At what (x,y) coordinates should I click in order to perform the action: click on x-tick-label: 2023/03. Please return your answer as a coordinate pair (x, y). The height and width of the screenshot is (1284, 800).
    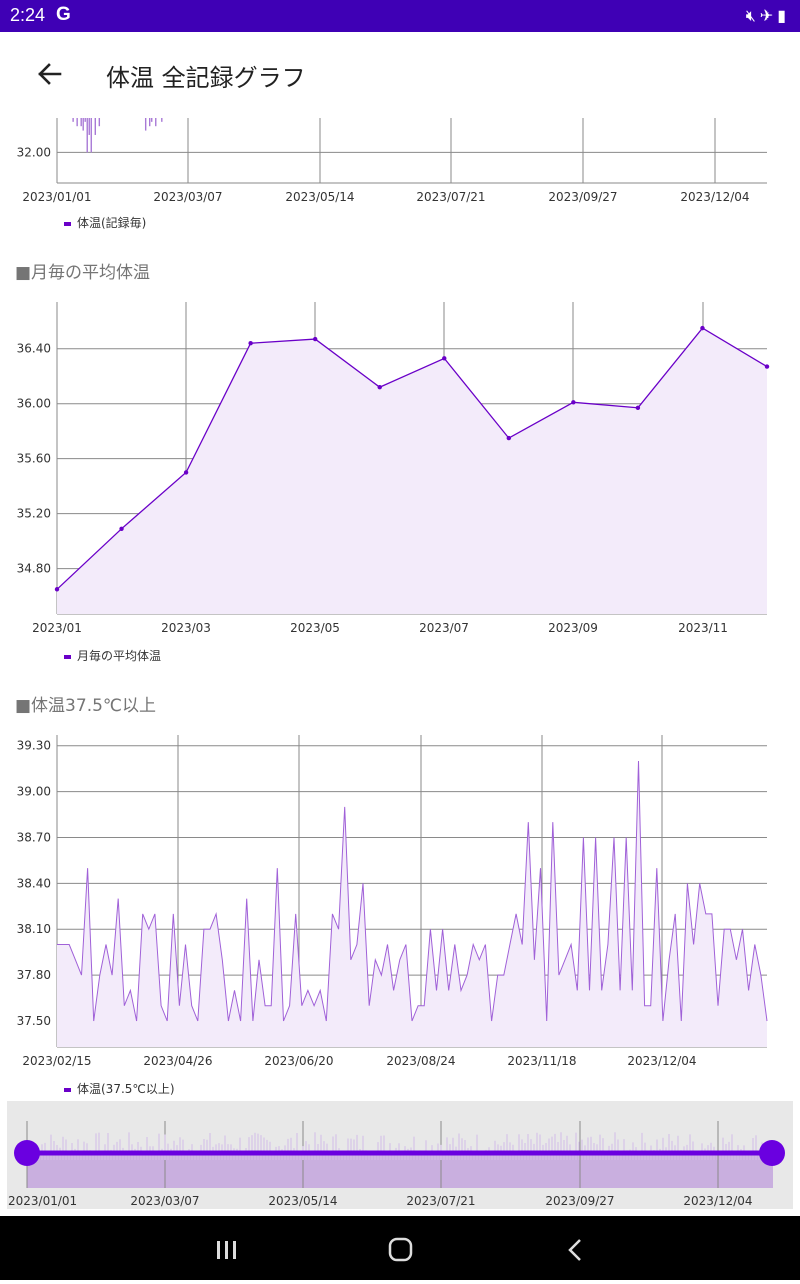
    Looking at the image, I should click on (186, 628).